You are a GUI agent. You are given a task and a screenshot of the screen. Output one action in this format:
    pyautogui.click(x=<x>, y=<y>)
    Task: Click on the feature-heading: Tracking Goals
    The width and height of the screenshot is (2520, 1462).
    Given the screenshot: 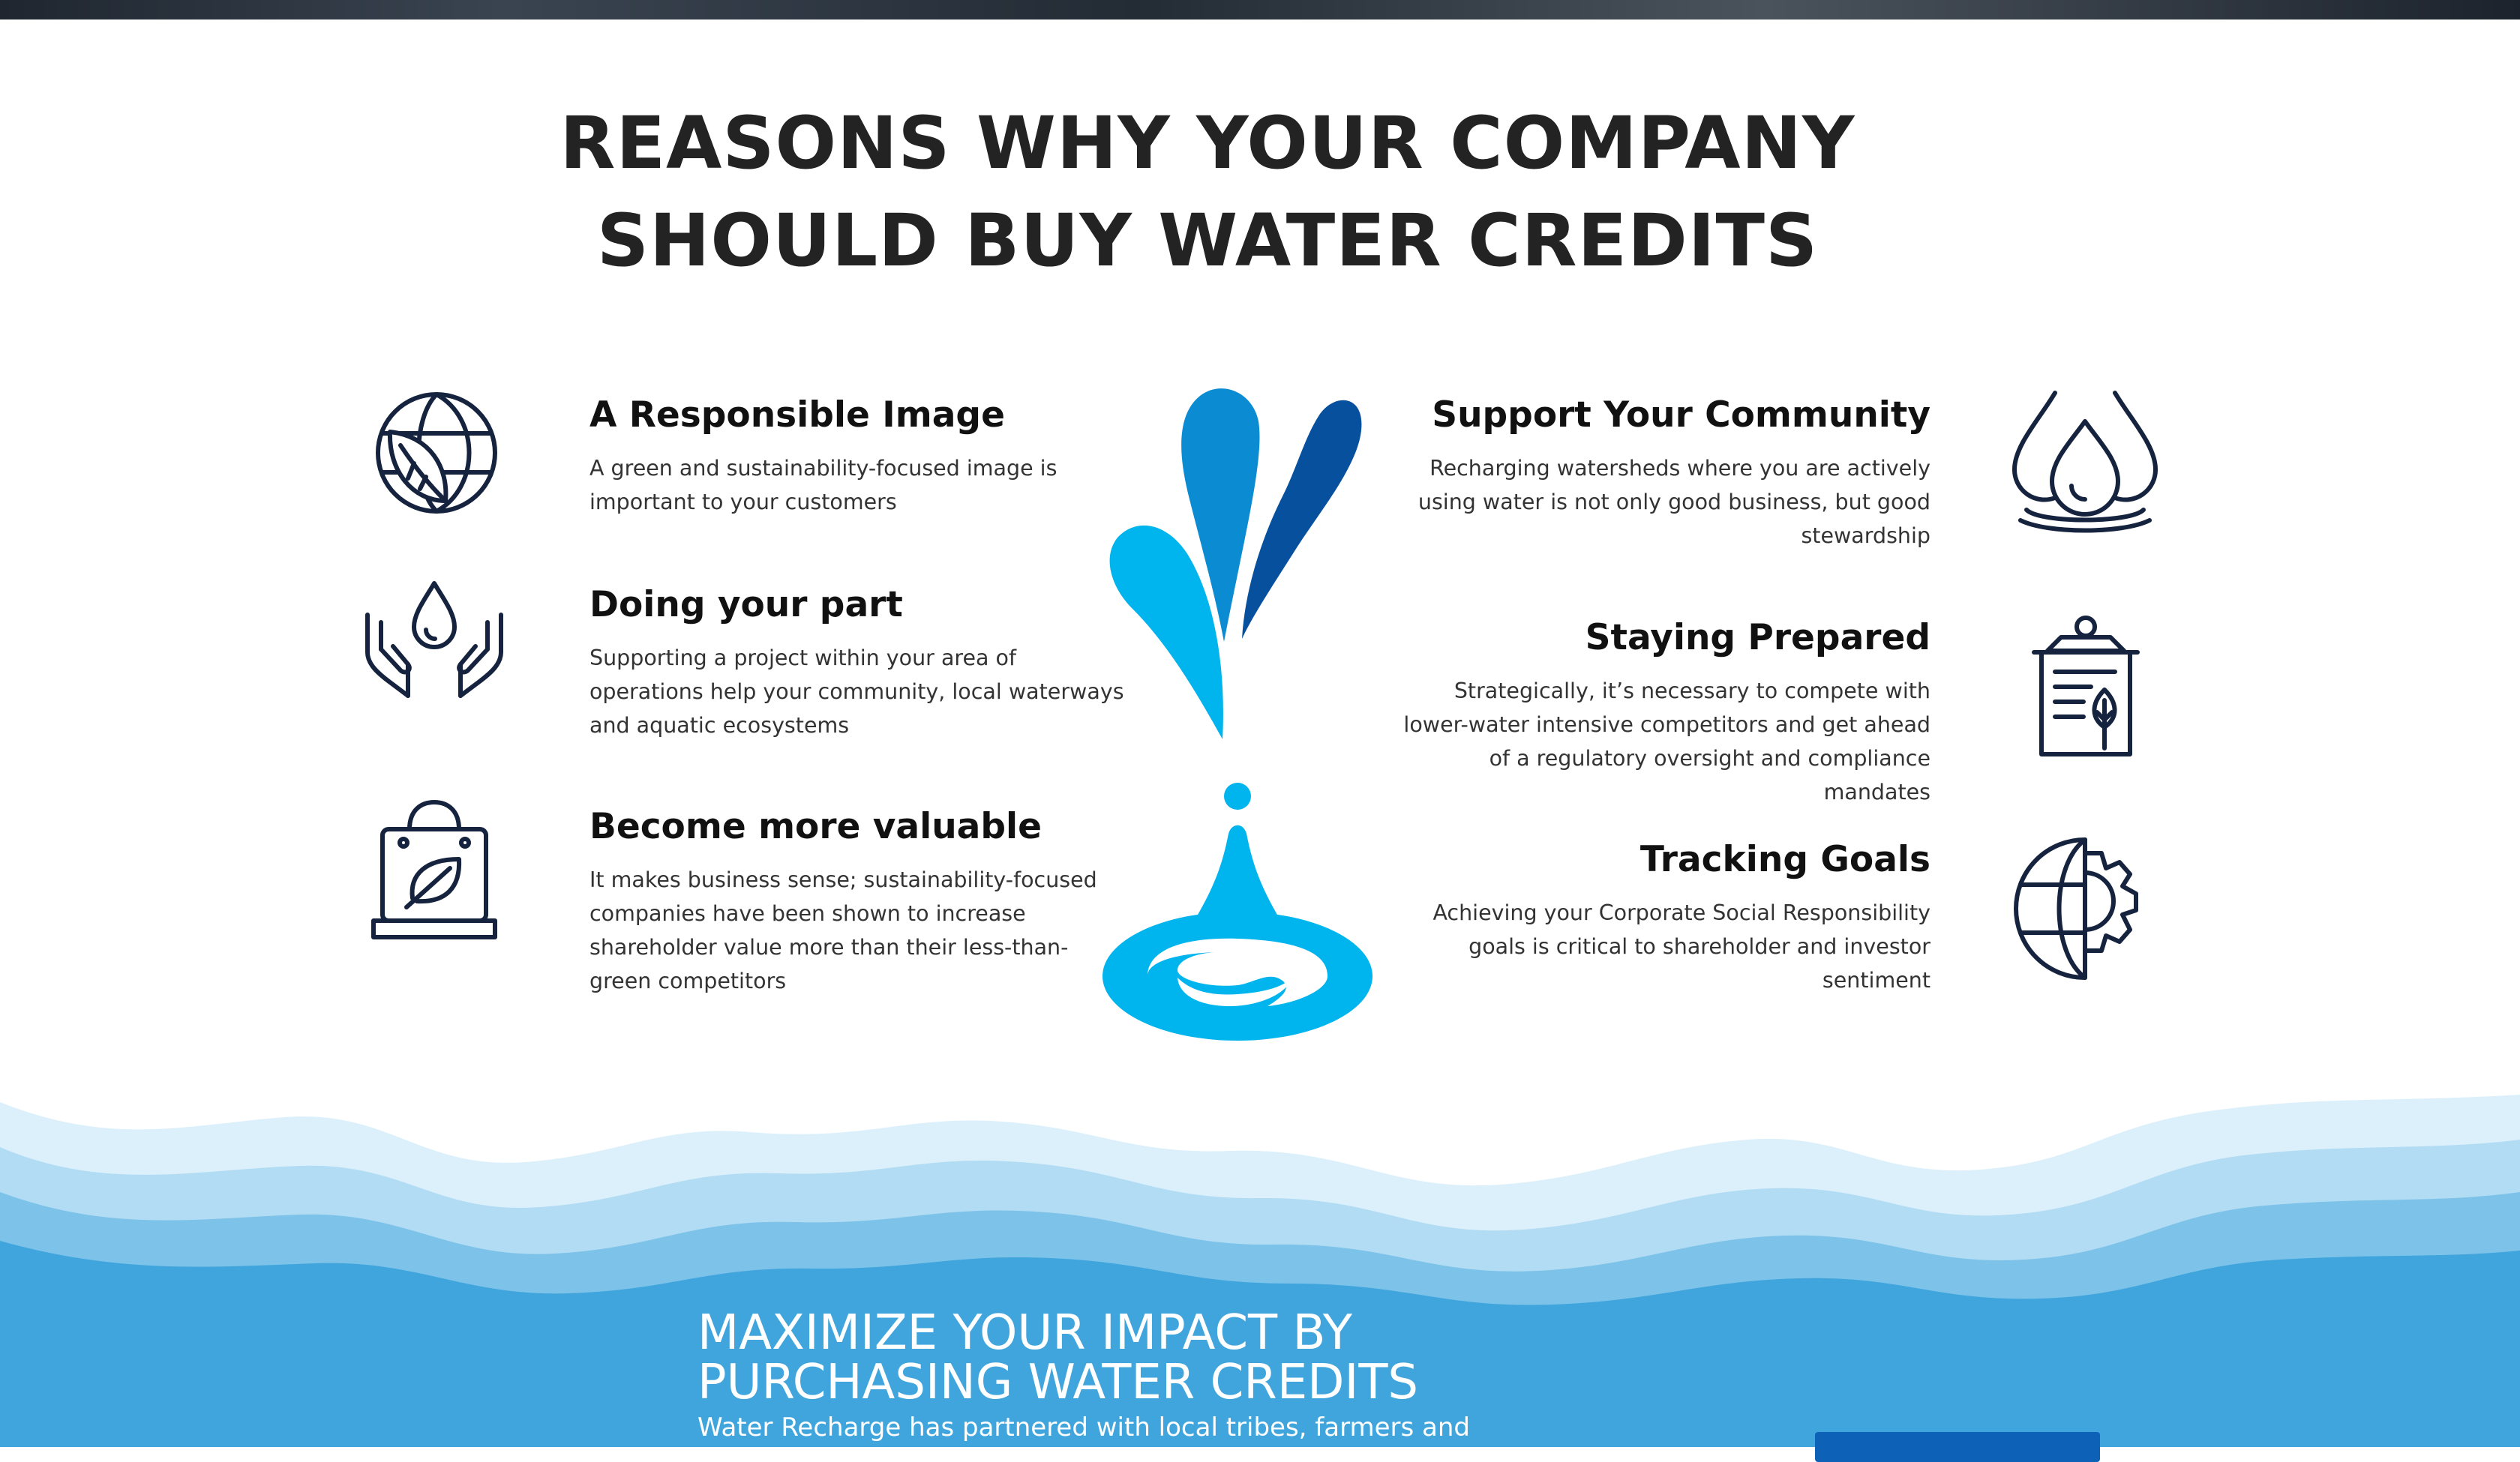 What is the action you would take?
    pyautogui.click(x=1785, y=859)
    